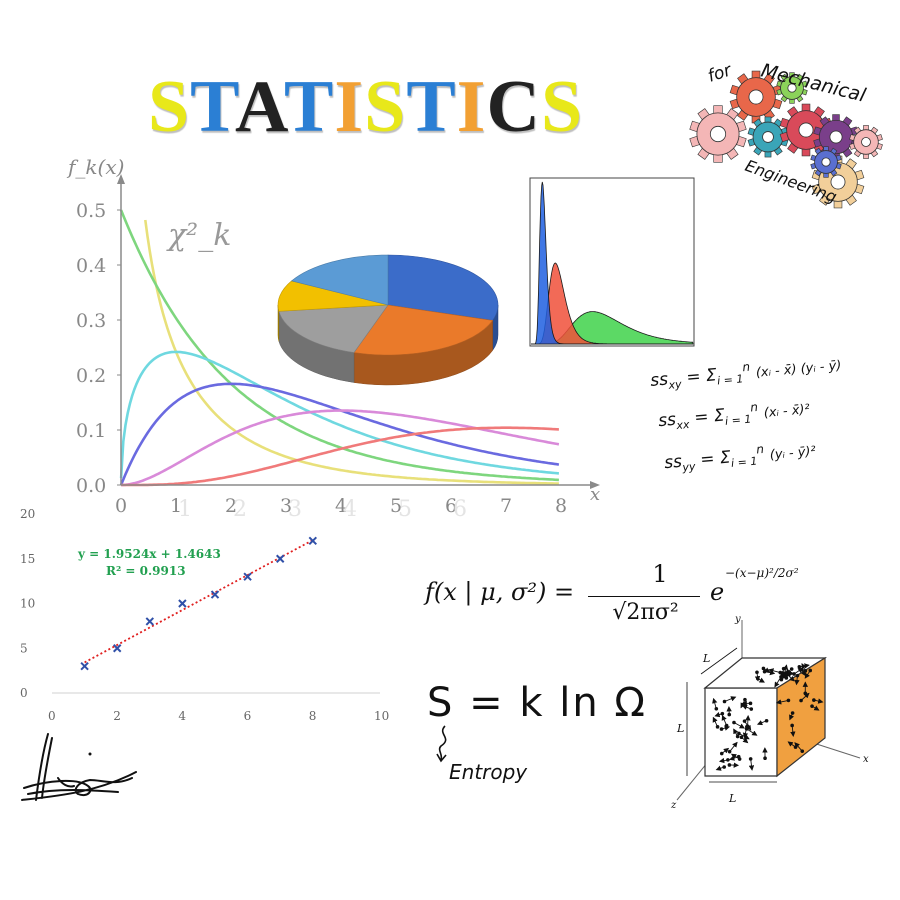  What do you see at coordinates (313, 716) in the screenshot?
I see `regression-x-tick-label: 8` at bounding box center [313, 716].